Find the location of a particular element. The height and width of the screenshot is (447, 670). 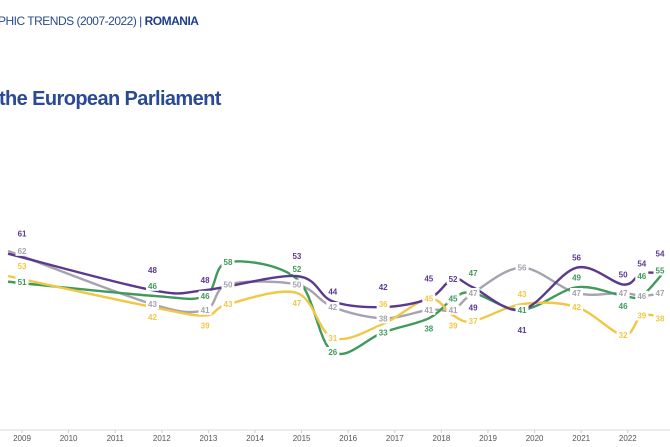

report-header: PHIC TRENDS (2007-2022) | ROMANIA is located at coordinates (99, 21).